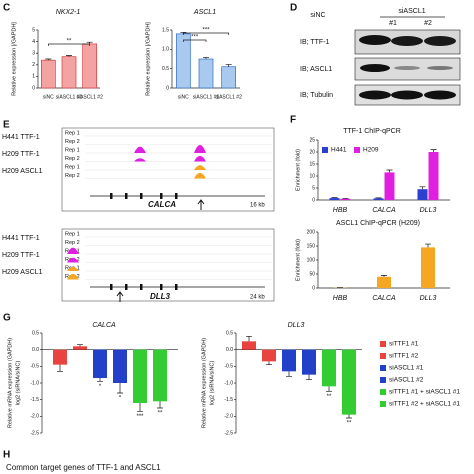 The width and height of the screenshot is (474, 474). I want to click on x-tick-label: siNC, so click(183, 97).